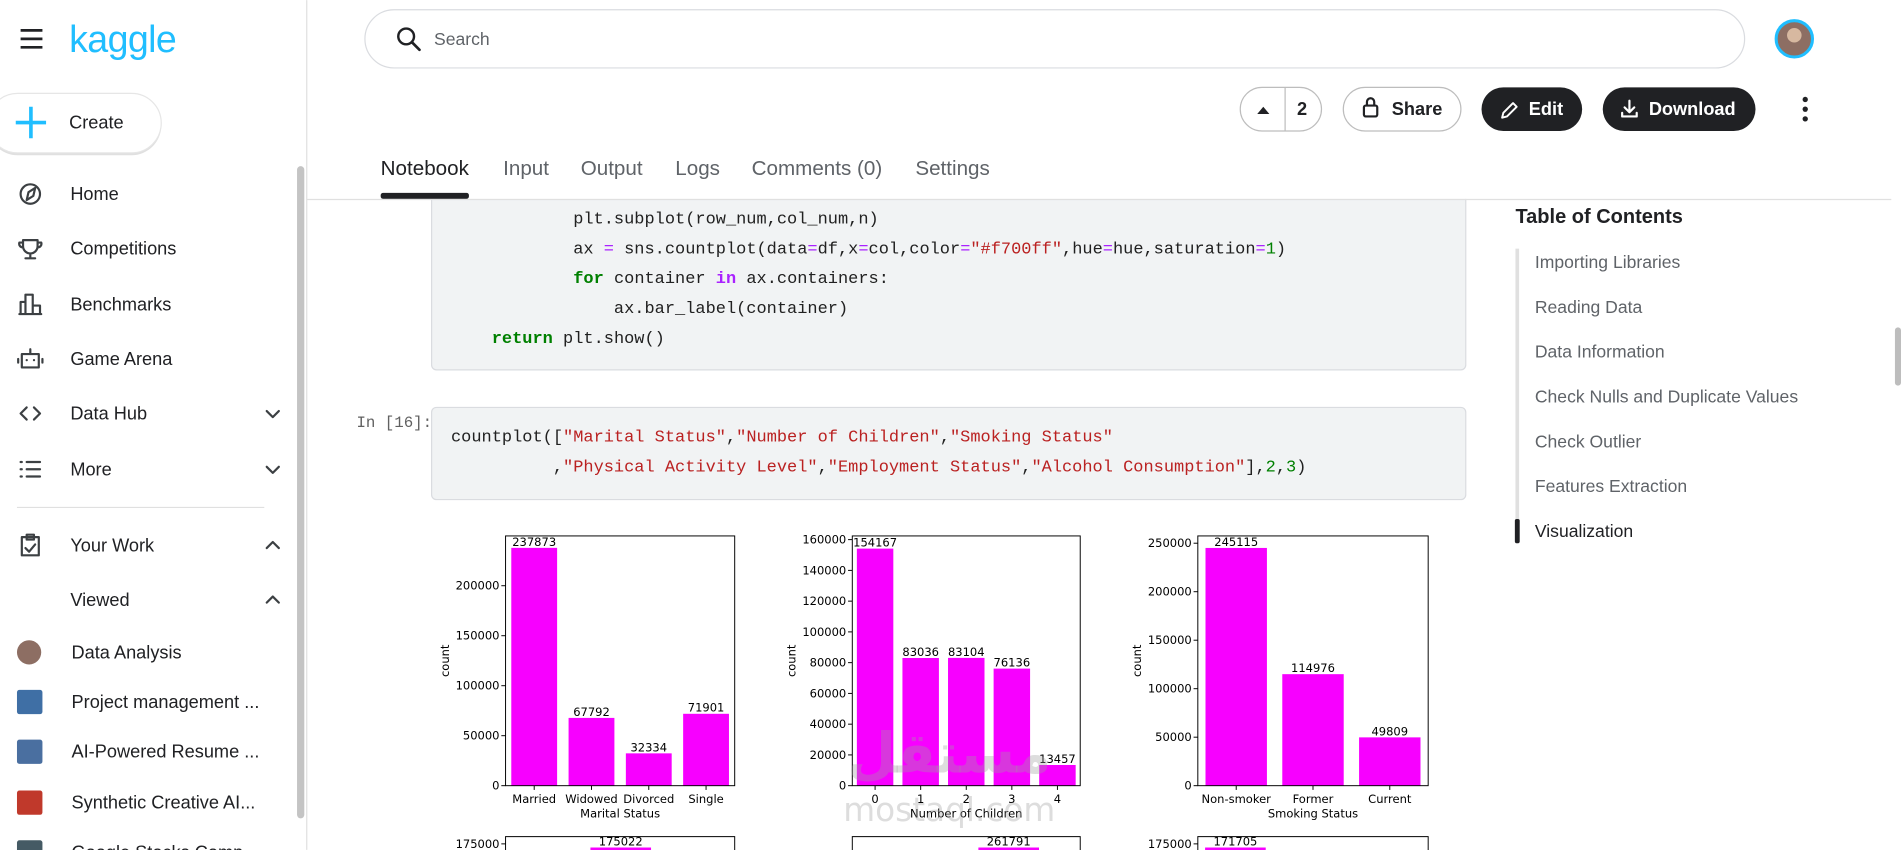 The width and height of the screenshot is (1901, 850). What do you see at coordinates (670, 279) in the screenshot?
I see `code-line: for container in ax.containers:` at bounding box center [670, 279].